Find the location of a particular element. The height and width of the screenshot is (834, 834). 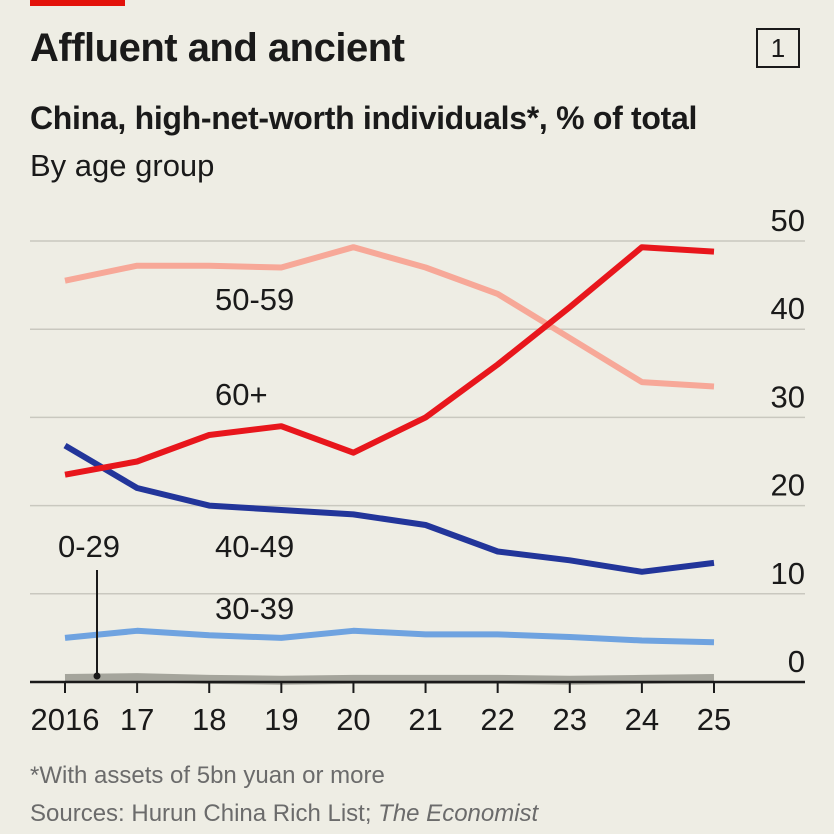

x-tick-label-25: 25 is located at coordinates (714, 719).